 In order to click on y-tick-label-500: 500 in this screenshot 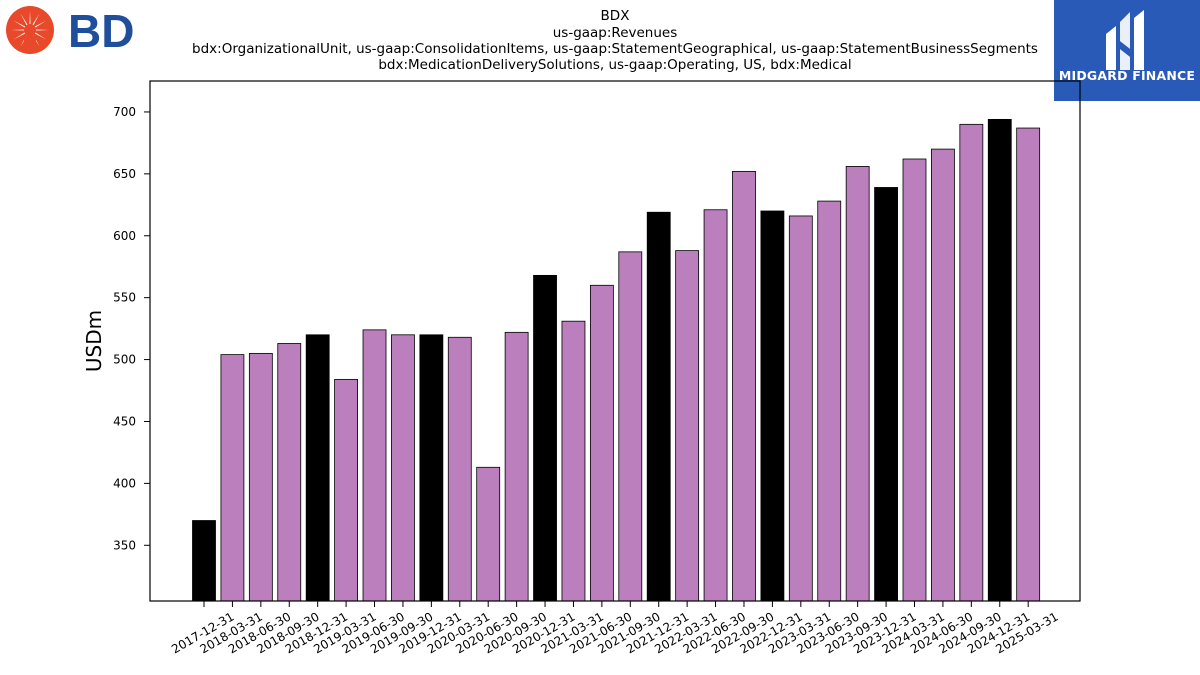, I will do `click(124, 360)`.